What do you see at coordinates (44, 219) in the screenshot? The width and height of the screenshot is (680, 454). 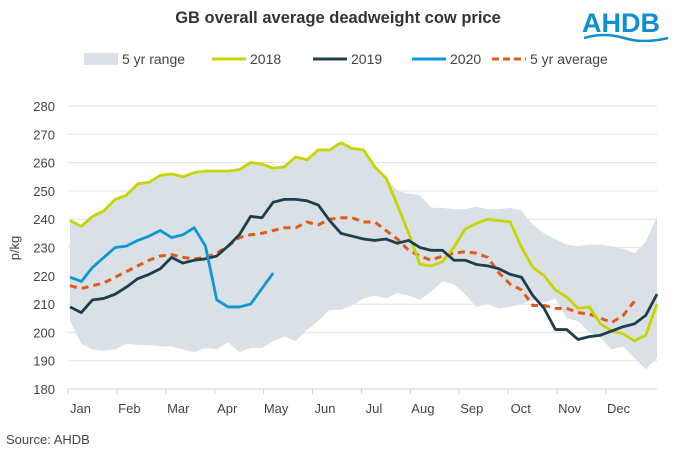 I see `y-tick-label: 240` at bounding box center [44, 219].